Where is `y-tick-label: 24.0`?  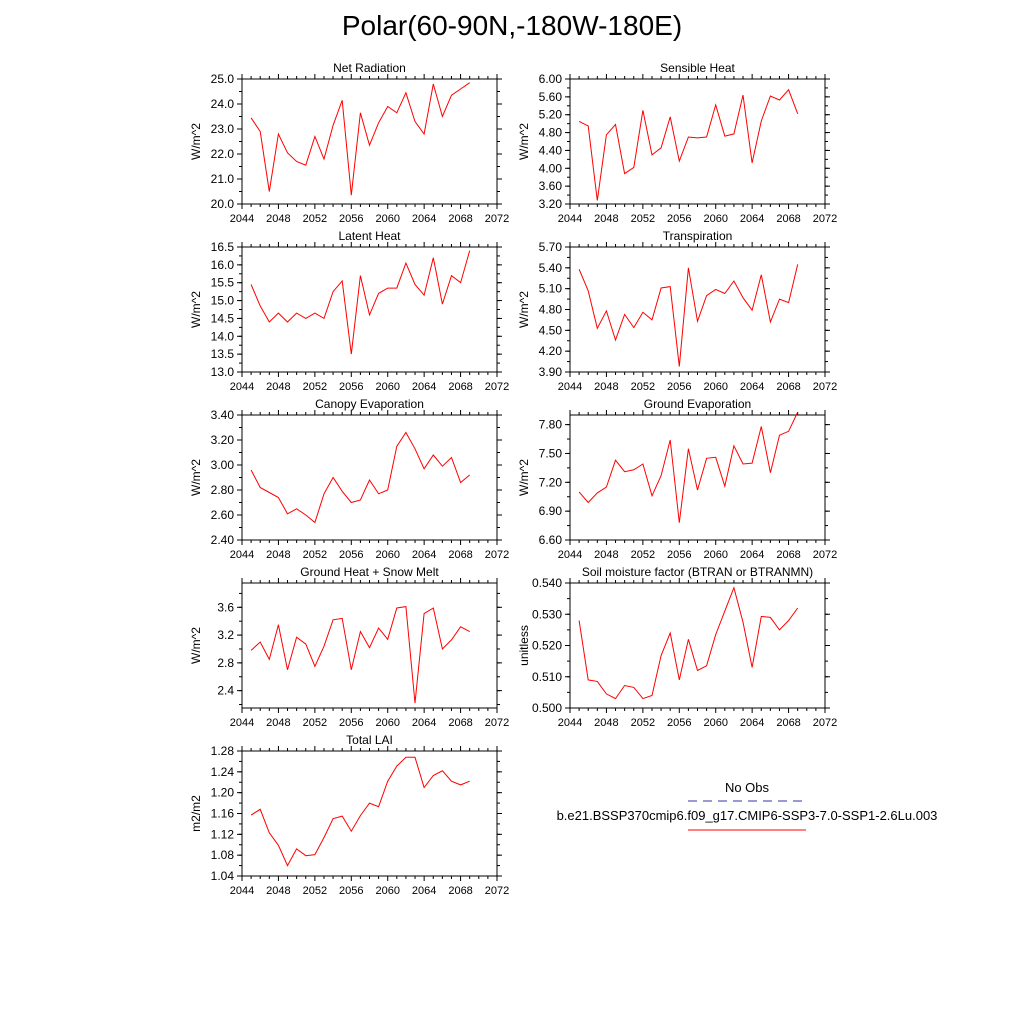 y-tick-label: 24.0 is located at coordinates (223, 104).